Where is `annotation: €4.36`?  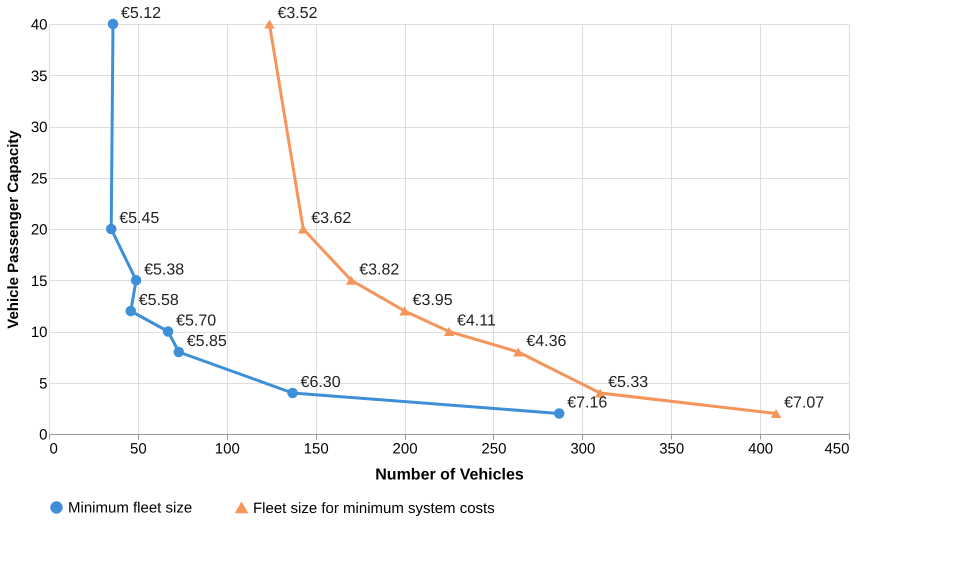
annotation: €4.36 is located at coordinates (546, 341).